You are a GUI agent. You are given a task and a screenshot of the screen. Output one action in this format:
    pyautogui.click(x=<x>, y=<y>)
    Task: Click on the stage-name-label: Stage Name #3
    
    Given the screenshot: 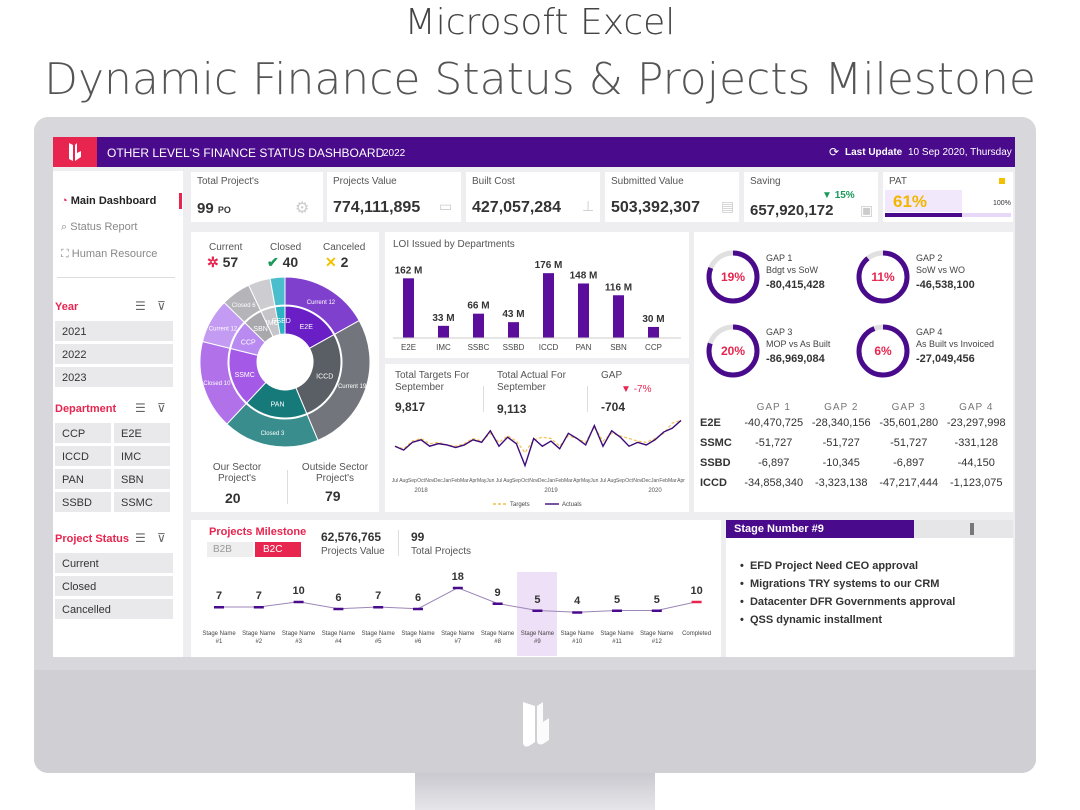 What is the action you would take?
    pyautogui.click(x=298, y=638)
    